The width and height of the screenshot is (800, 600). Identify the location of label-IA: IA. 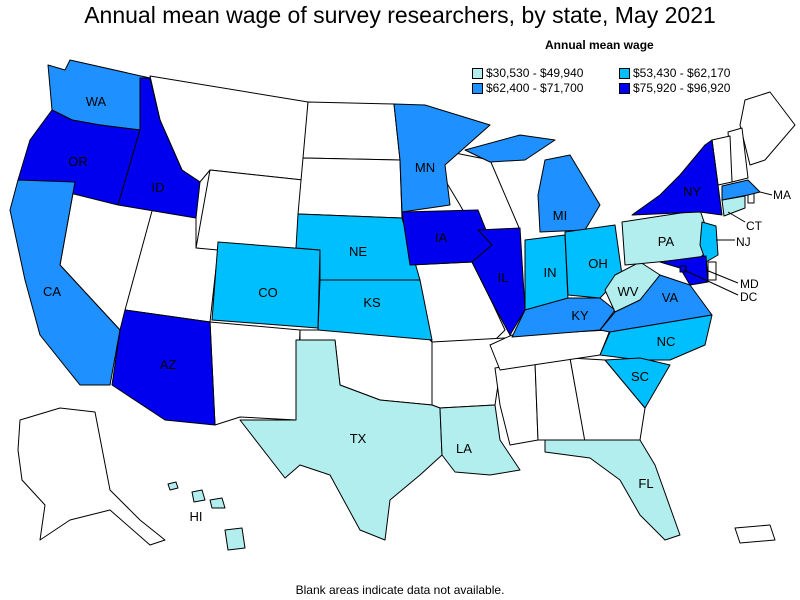
(441, 237).